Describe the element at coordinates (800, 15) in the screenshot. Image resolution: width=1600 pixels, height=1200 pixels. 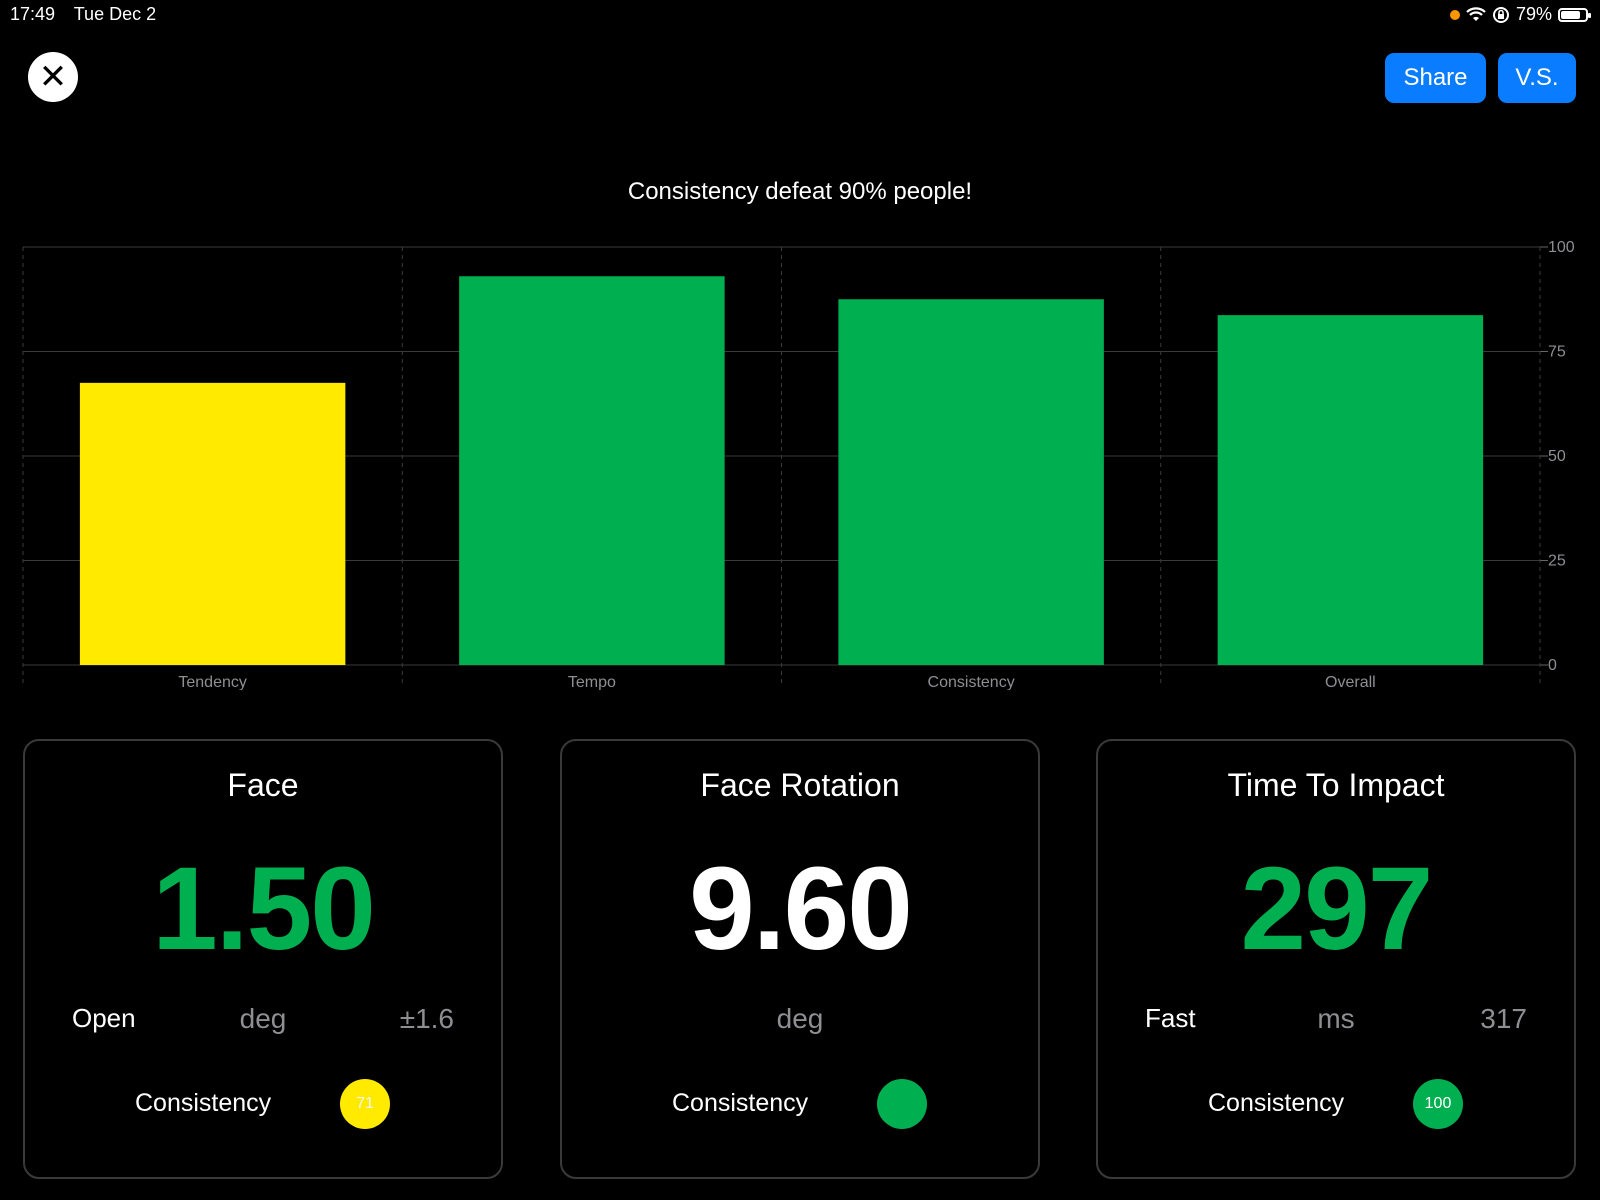
I see `status-bar: 17:49 Tue Dec 2 79%` at that location.